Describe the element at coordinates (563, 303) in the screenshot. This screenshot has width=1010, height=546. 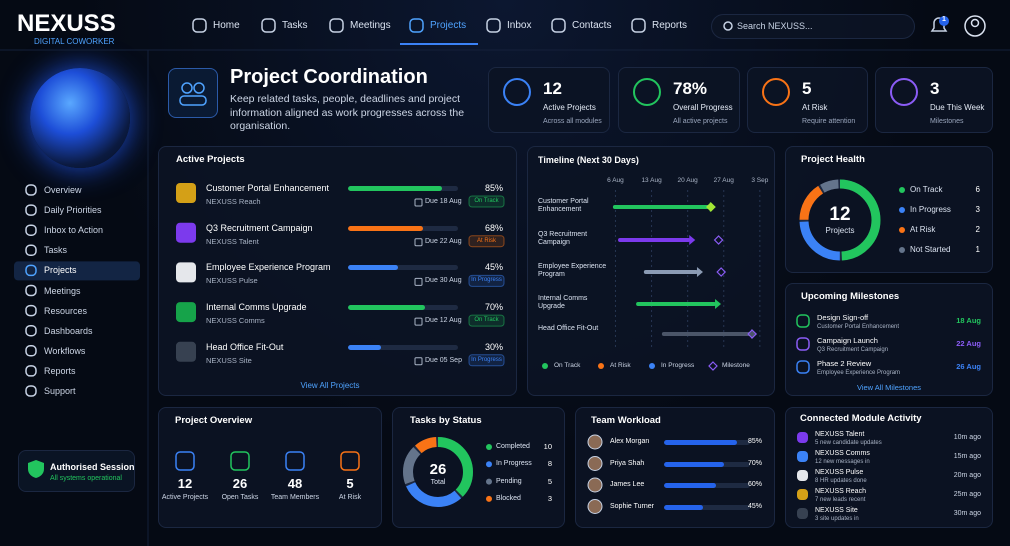
I see `timeline-row-label: Internal Comms Upgrade` at that location.